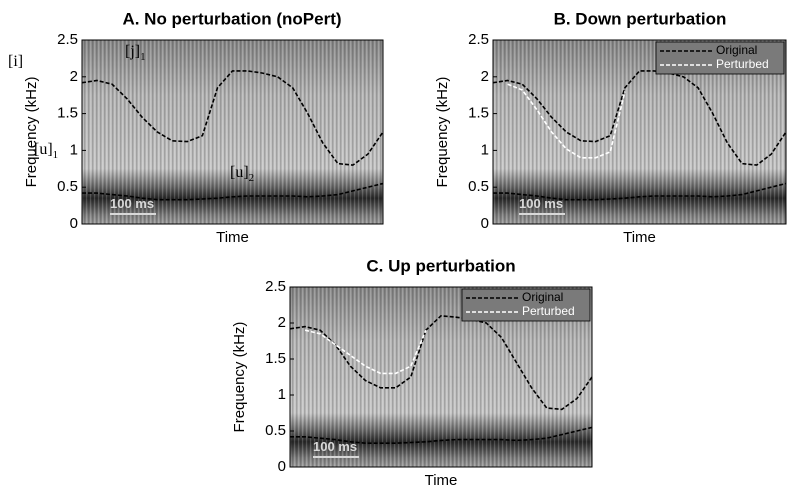  I want to click on annotation: [u]1, so click(46, 151).